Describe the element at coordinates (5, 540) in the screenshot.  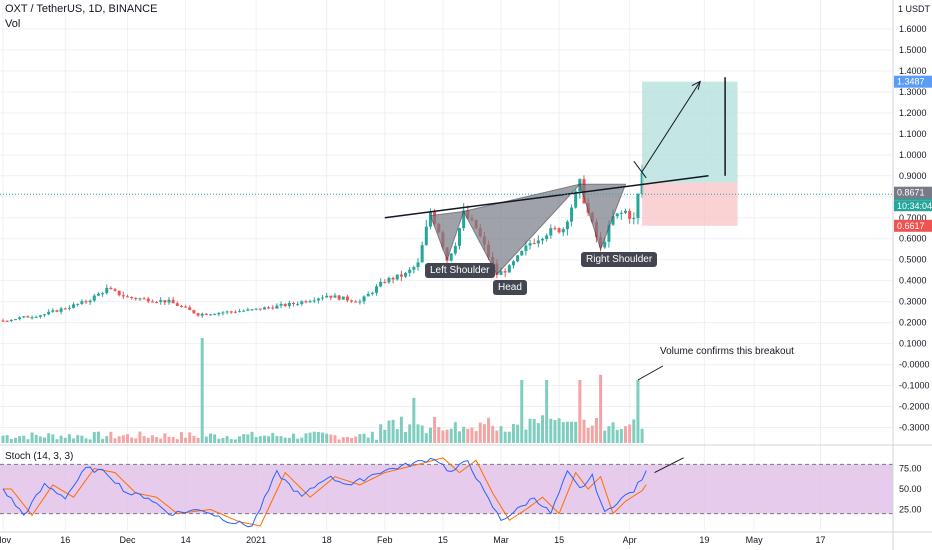
I see `time-tick-label: Nov` at that location.